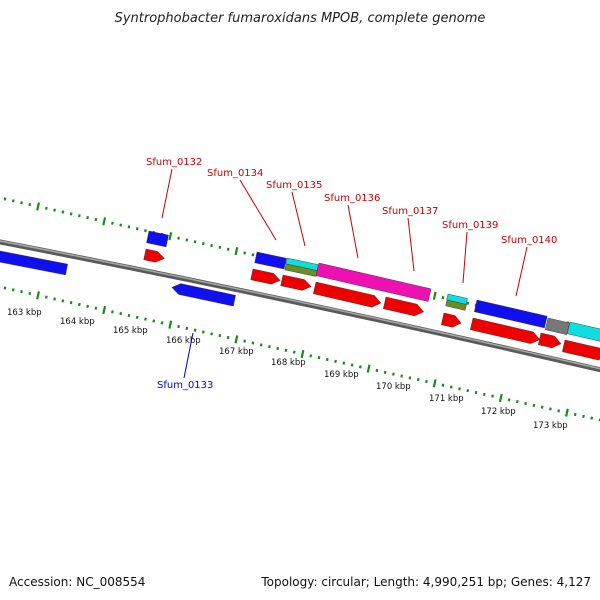  I want to click on gene-feature-cyan, so click(583, 332).